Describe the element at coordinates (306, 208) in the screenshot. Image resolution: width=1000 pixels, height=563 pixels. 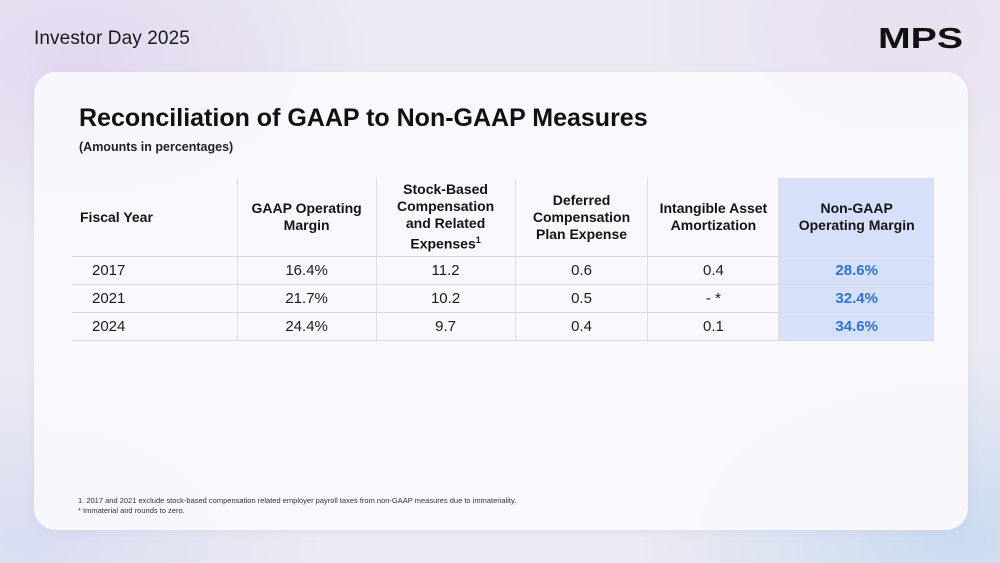
I see `header-gaap-line-1: GAAP Operating` at that location.